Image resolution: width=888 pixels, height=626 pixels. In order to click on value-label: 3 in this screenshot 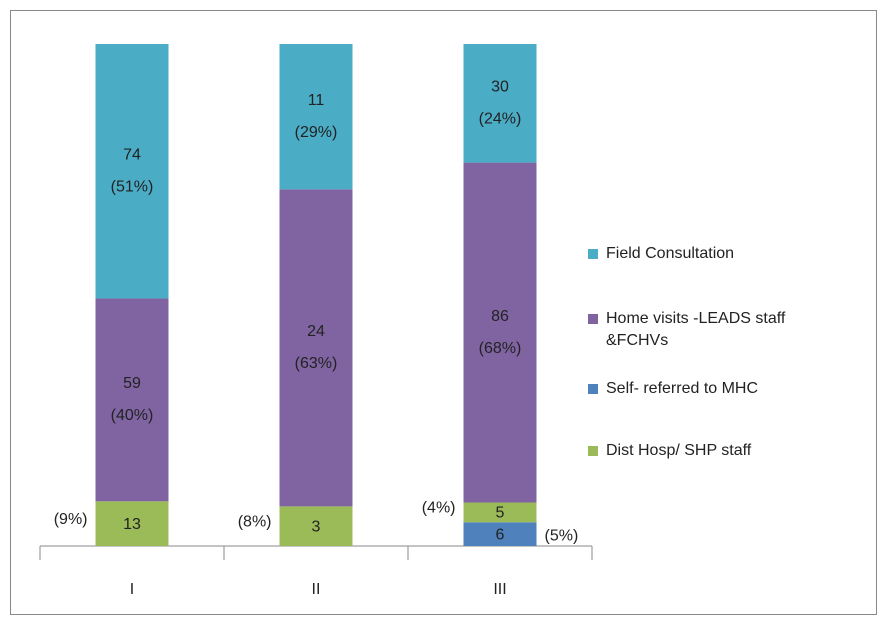, I will do `click(316, 526)`.